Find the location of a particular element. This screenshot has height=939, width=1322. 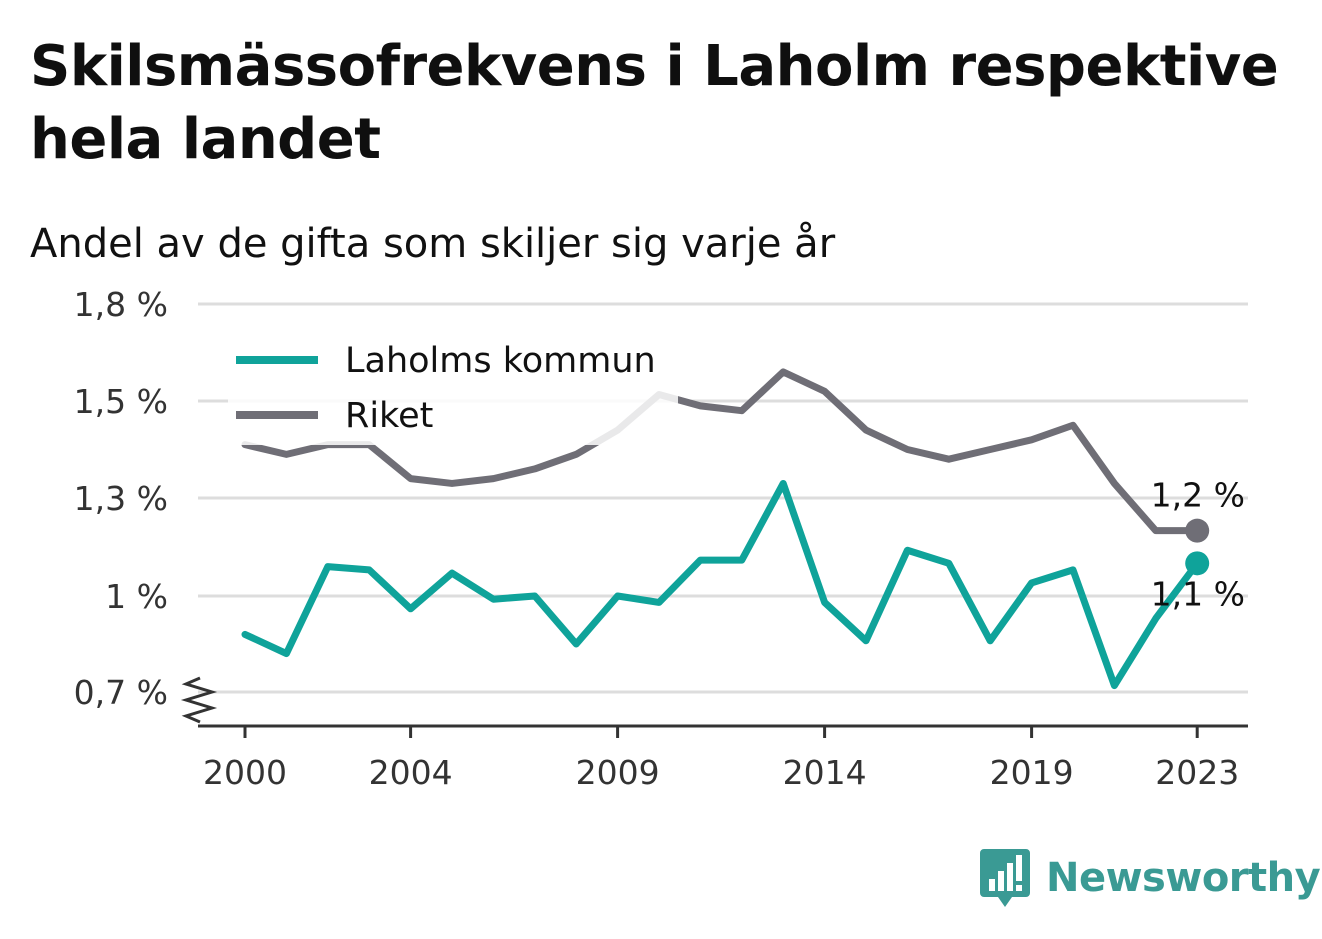

x-tick-label: 2019 is located at coordinates (1032, 772).